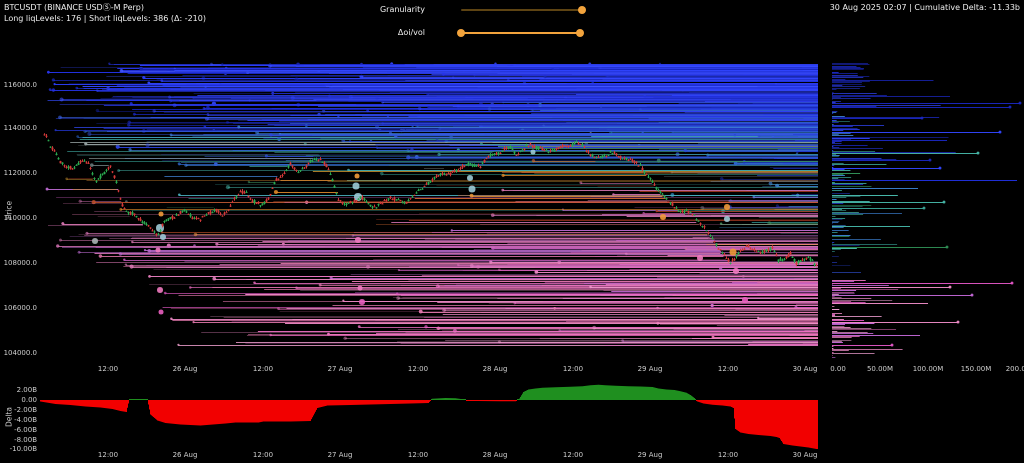 The width and height of the screenshot is (1024, 463). Describe the element at coordinates (25, 410) in the screenshot. I see `delta-tick-label: -2.00B` at that location.